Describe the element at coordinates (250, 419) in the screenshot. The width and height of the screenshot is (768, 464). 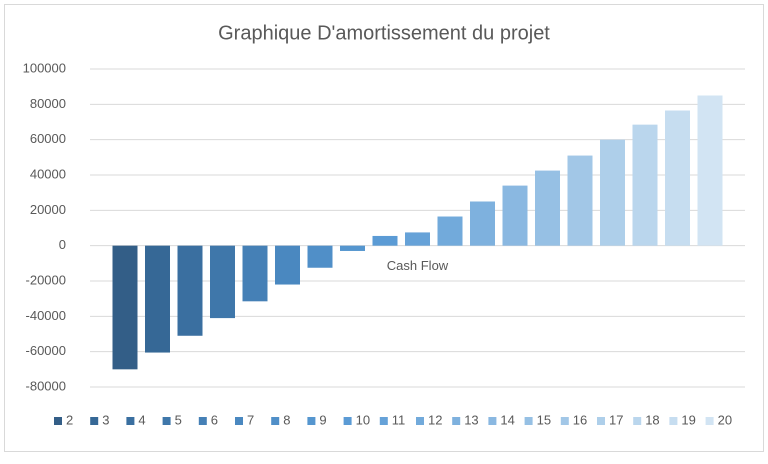
I see `legend-label: 7` at that location.